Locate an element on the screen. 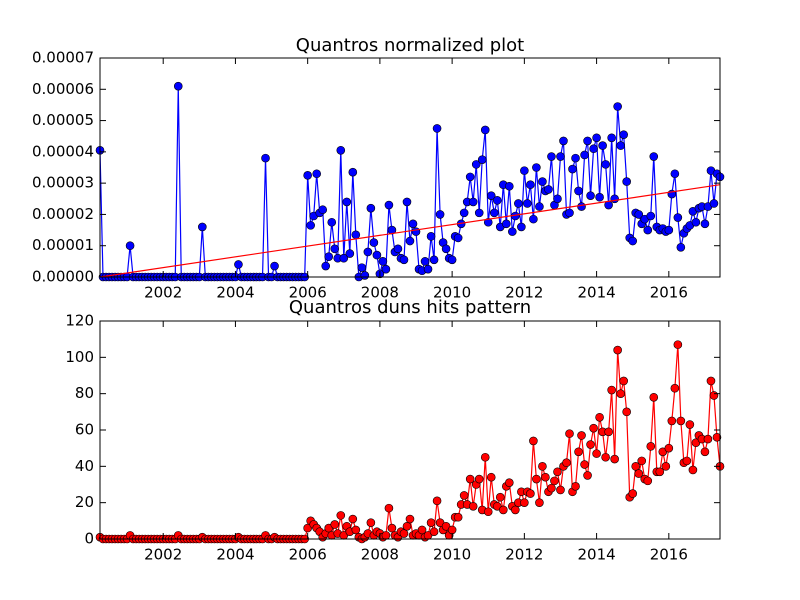 This screenshot has height=600, width=800. x-tick-label: 2016 is located at coordinates (669, 293).